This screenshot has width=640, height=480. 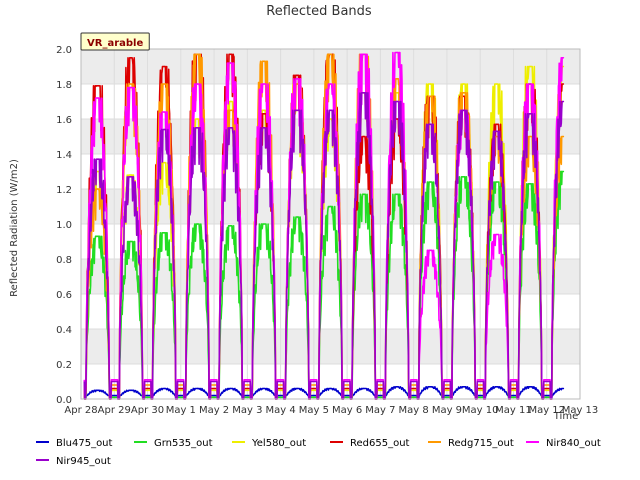 I want to click on x-axis-label: Time, so click(x=565, y=416).